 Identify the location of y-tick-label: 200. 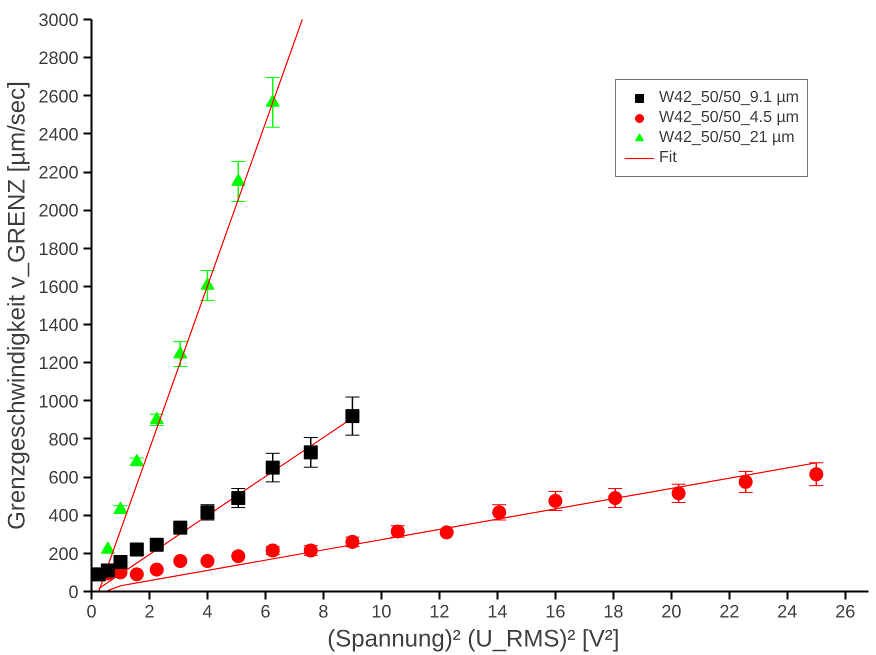
(63, 554).